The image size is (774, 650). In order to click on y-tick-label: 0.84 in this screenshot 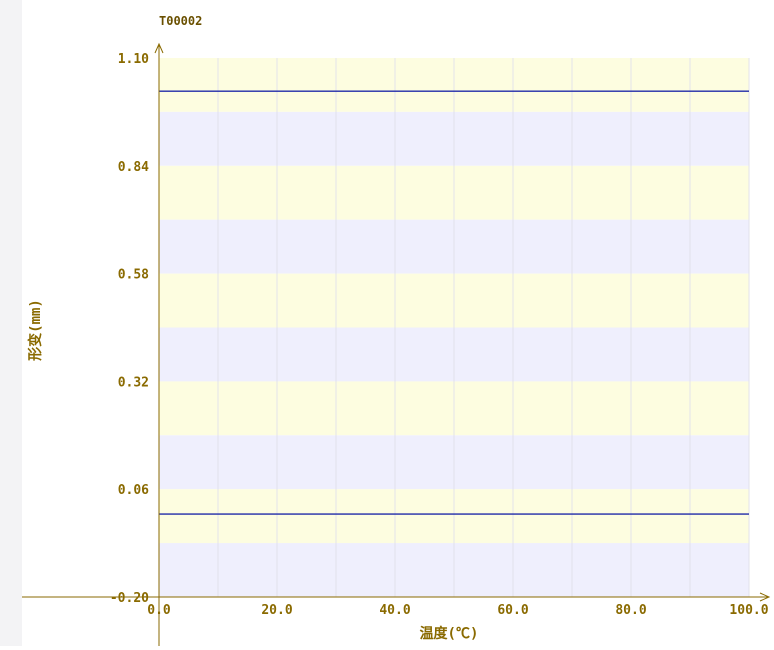, I will do `click(133, 167)`.